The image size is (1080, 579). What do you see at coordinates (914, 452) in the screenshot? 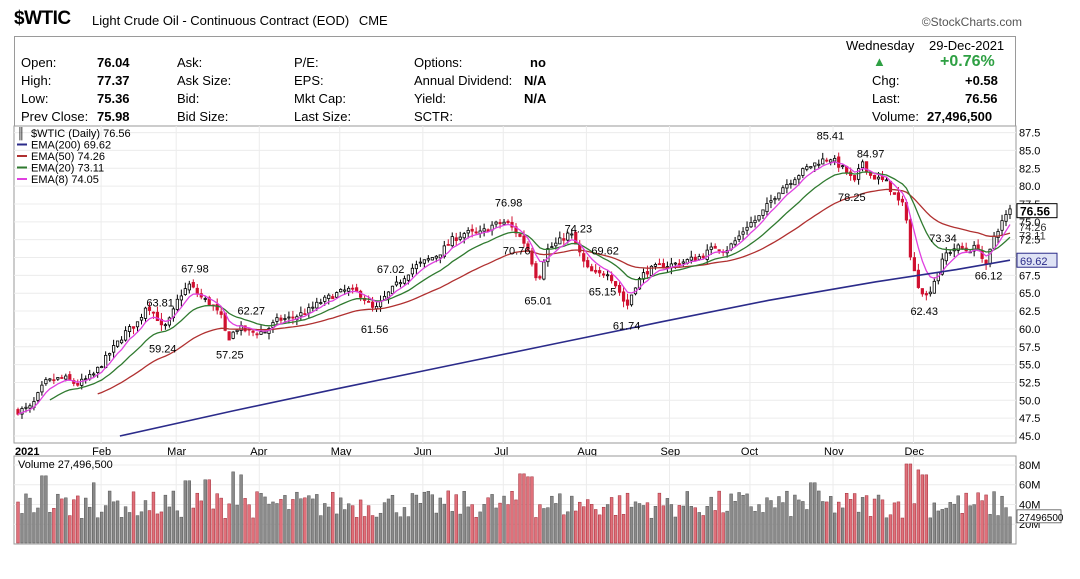
I see `x-tick-label: Dec` at bounding box center [914, 452].